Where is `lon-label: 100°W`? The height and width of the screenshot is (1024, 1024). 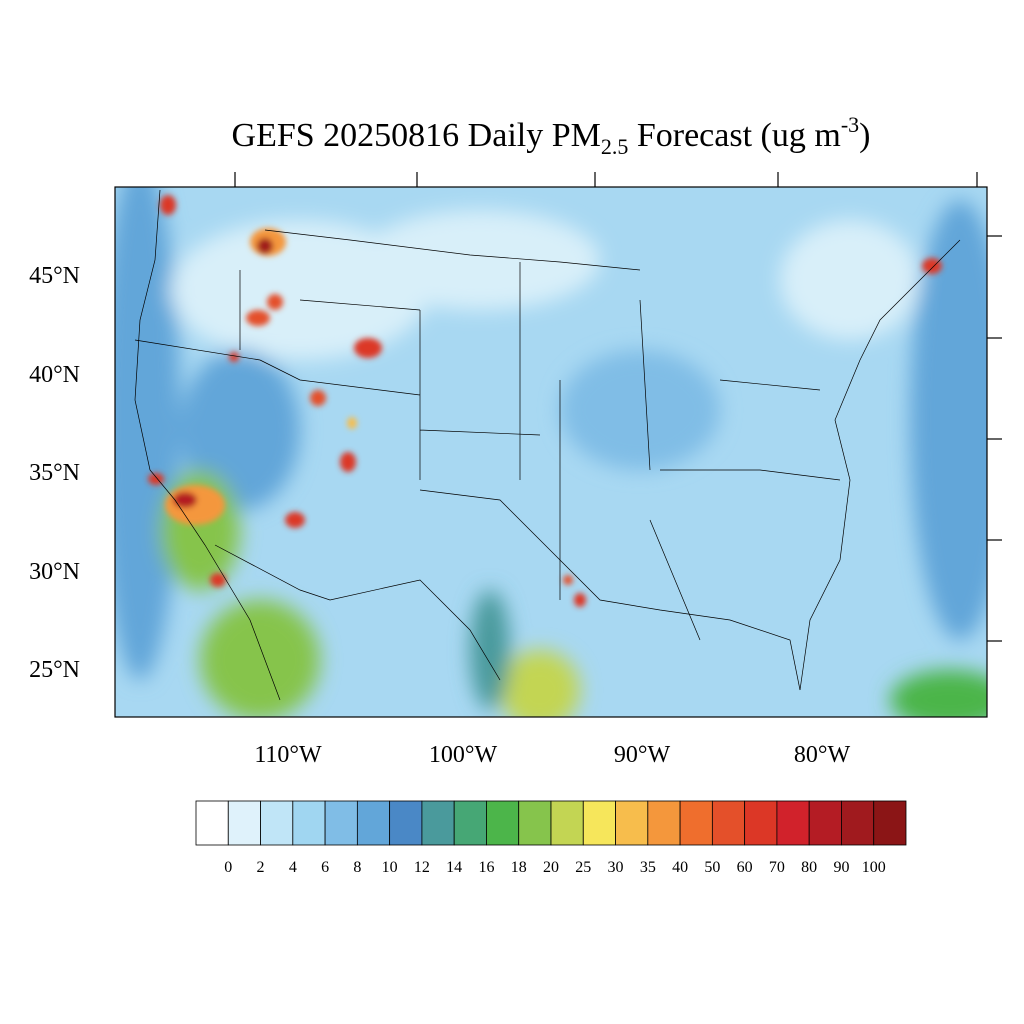
lon-label: 100°W is located at coordinates (463, 755).